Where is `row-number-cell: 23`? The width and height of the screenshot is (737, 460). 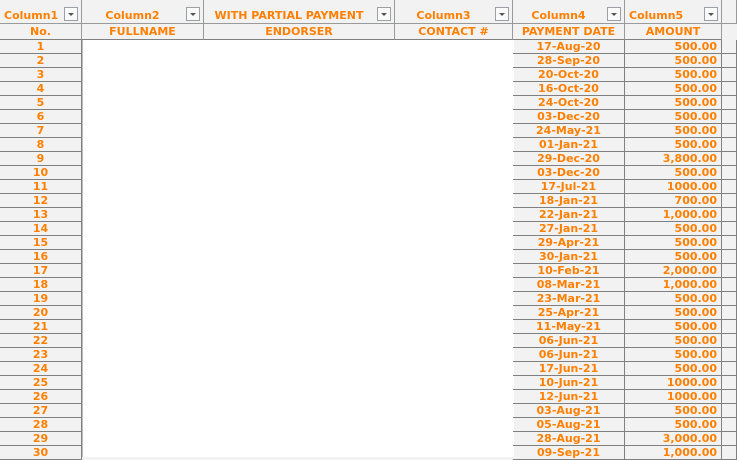 row-number-cell: 23 is located at coordinates (41, 355).